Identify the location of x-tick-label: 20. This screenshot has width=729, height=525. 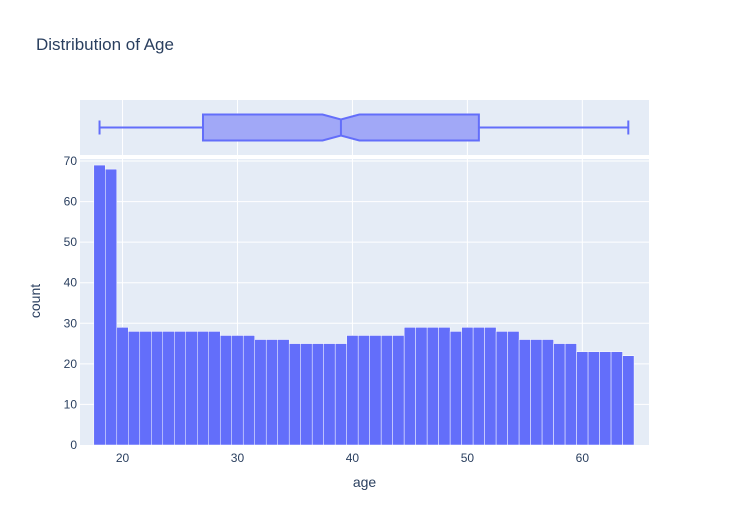
(123, 458).